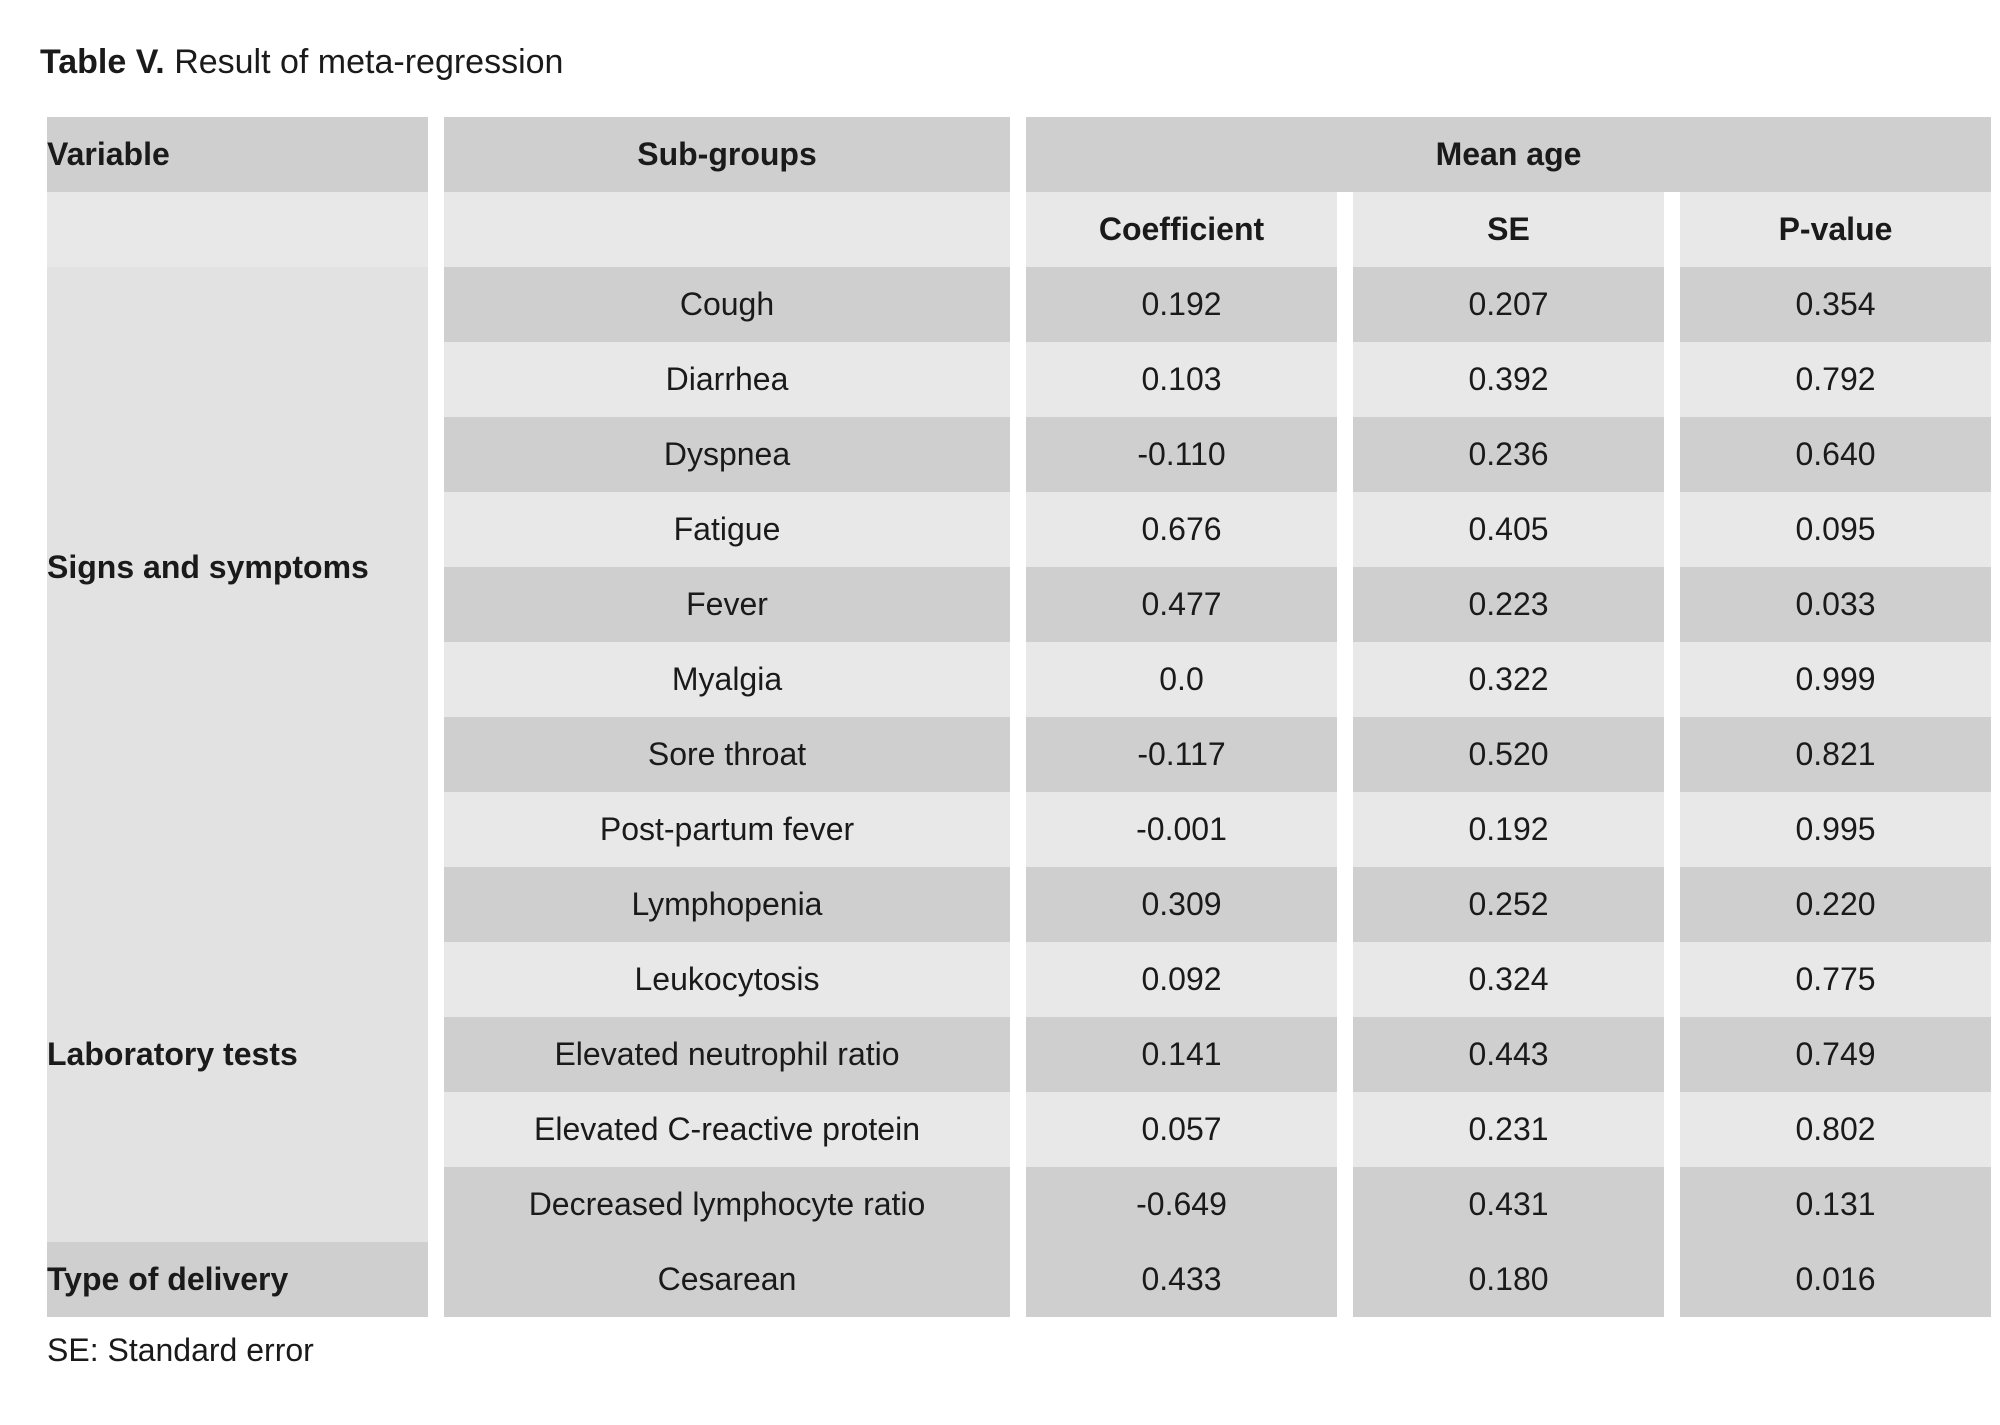  What do you see at coordinates (727, 1204) in the screenshot?
I see `subgroup-cell: Decreased lymphocyte ratio` at bounding box center [727, 1204].